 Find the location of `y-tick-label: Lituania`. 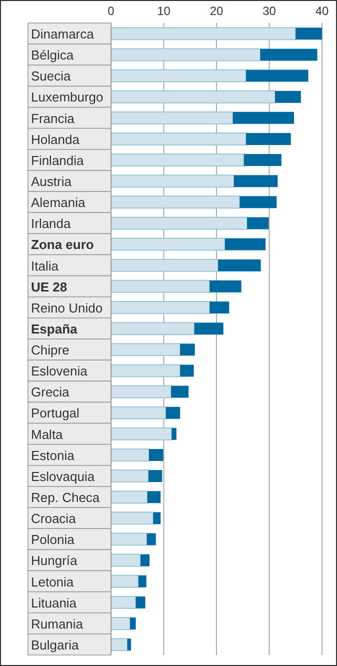

y-tick-label: Lituania is located at coordinates (54, 602).